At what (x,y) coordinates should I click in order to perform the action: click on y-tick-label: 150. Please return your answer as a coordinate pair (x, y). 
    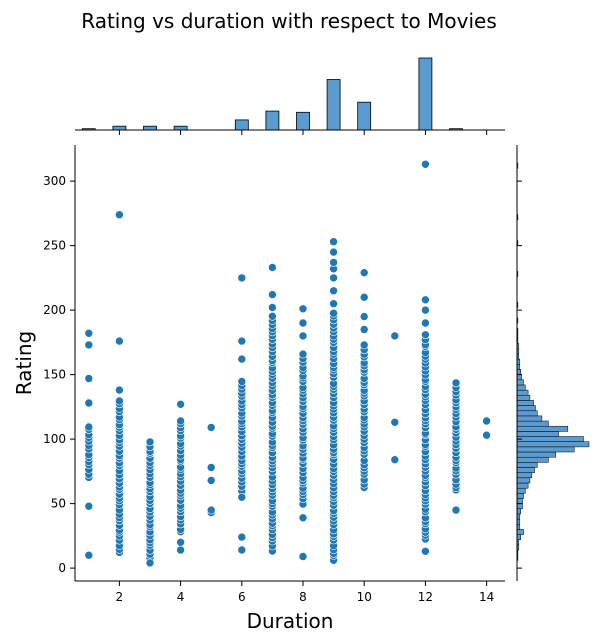
    Looking at the image, I should click on (54, 375).